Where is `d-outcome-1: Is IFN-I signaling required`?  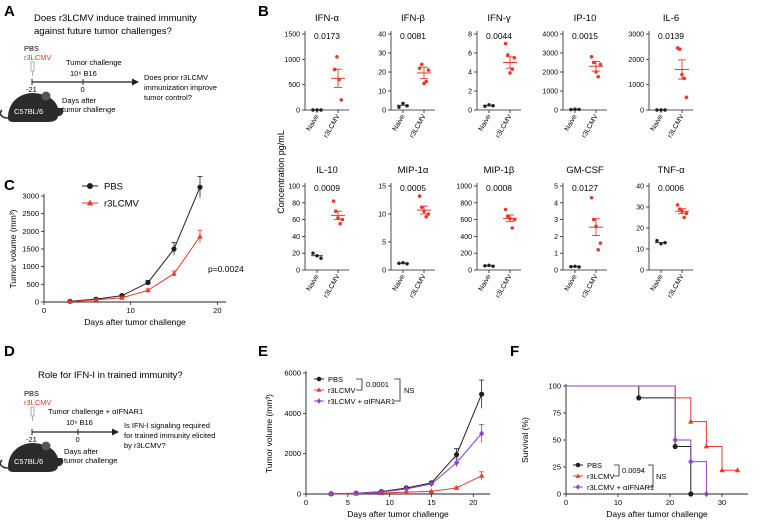
d-outcome-1: Is IFN-I signaling required is located at coordinates (167, 425).